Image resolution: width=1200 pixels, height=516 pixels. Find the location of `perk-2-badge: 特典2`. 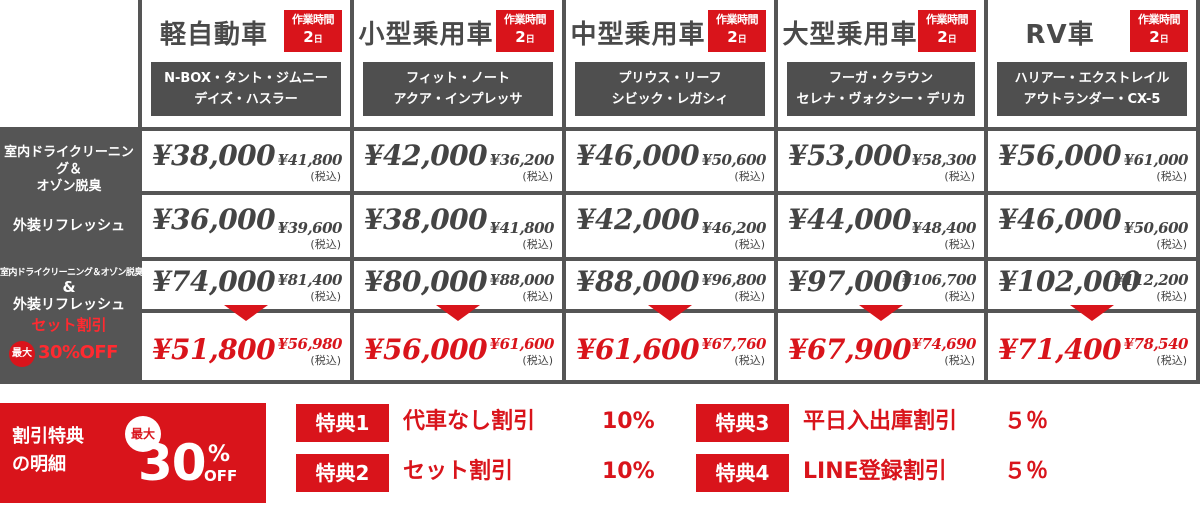

perk-2-badge: 特典2 is located at coordinates (342, 473).